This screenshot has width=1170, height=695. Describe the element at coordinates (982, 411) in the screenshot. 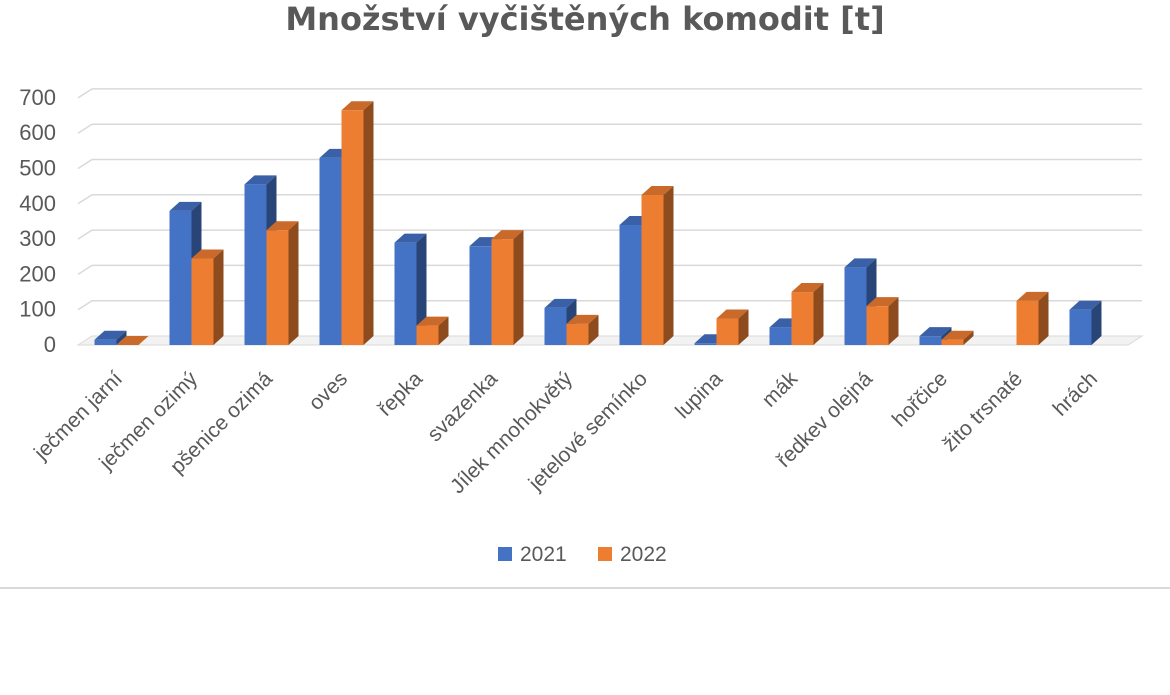

I see `x-tick-label: žito trsnaté` at that location.